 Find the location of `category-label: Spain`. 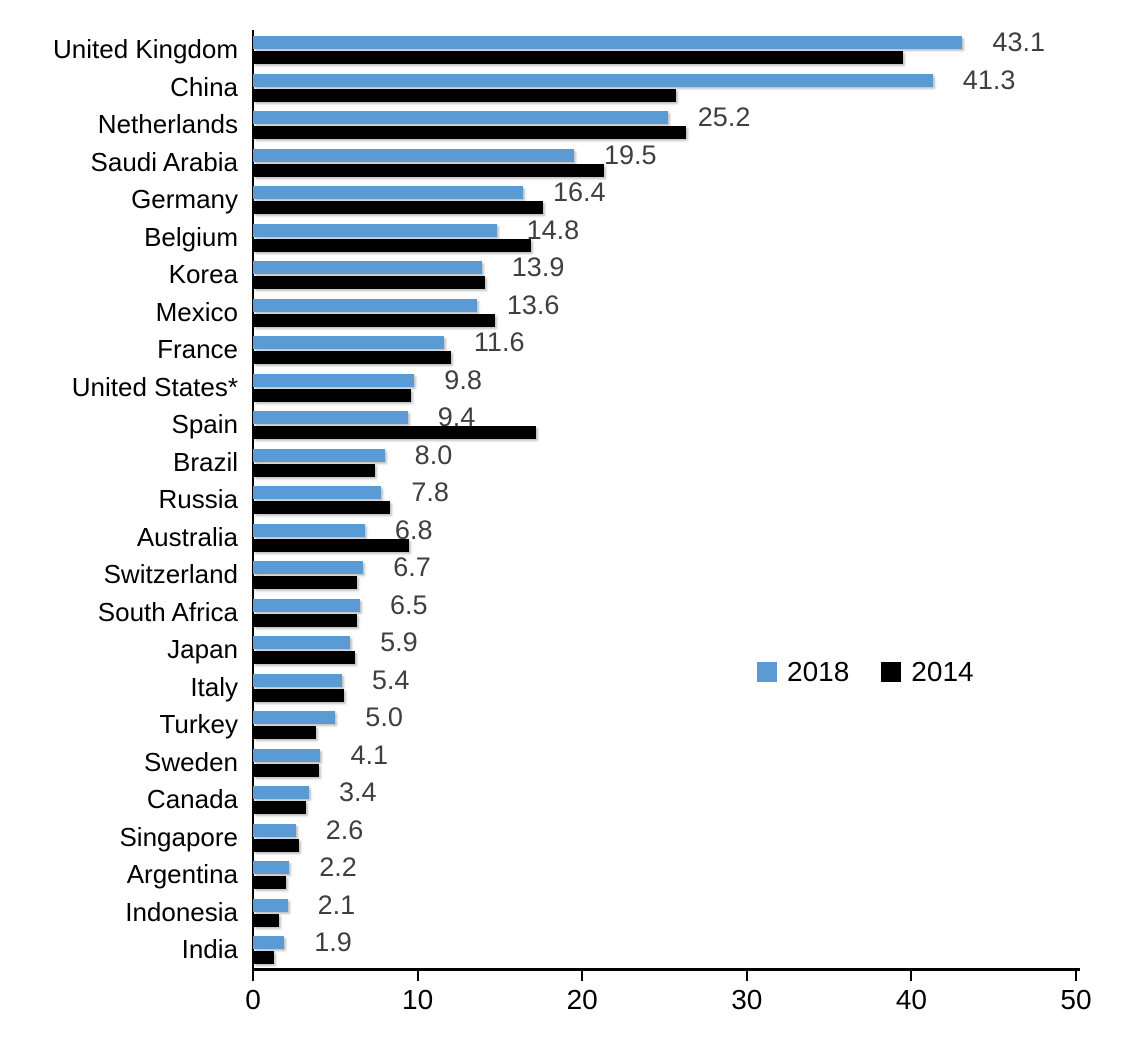

category-label: Spain is located at coordinates (205, 424).